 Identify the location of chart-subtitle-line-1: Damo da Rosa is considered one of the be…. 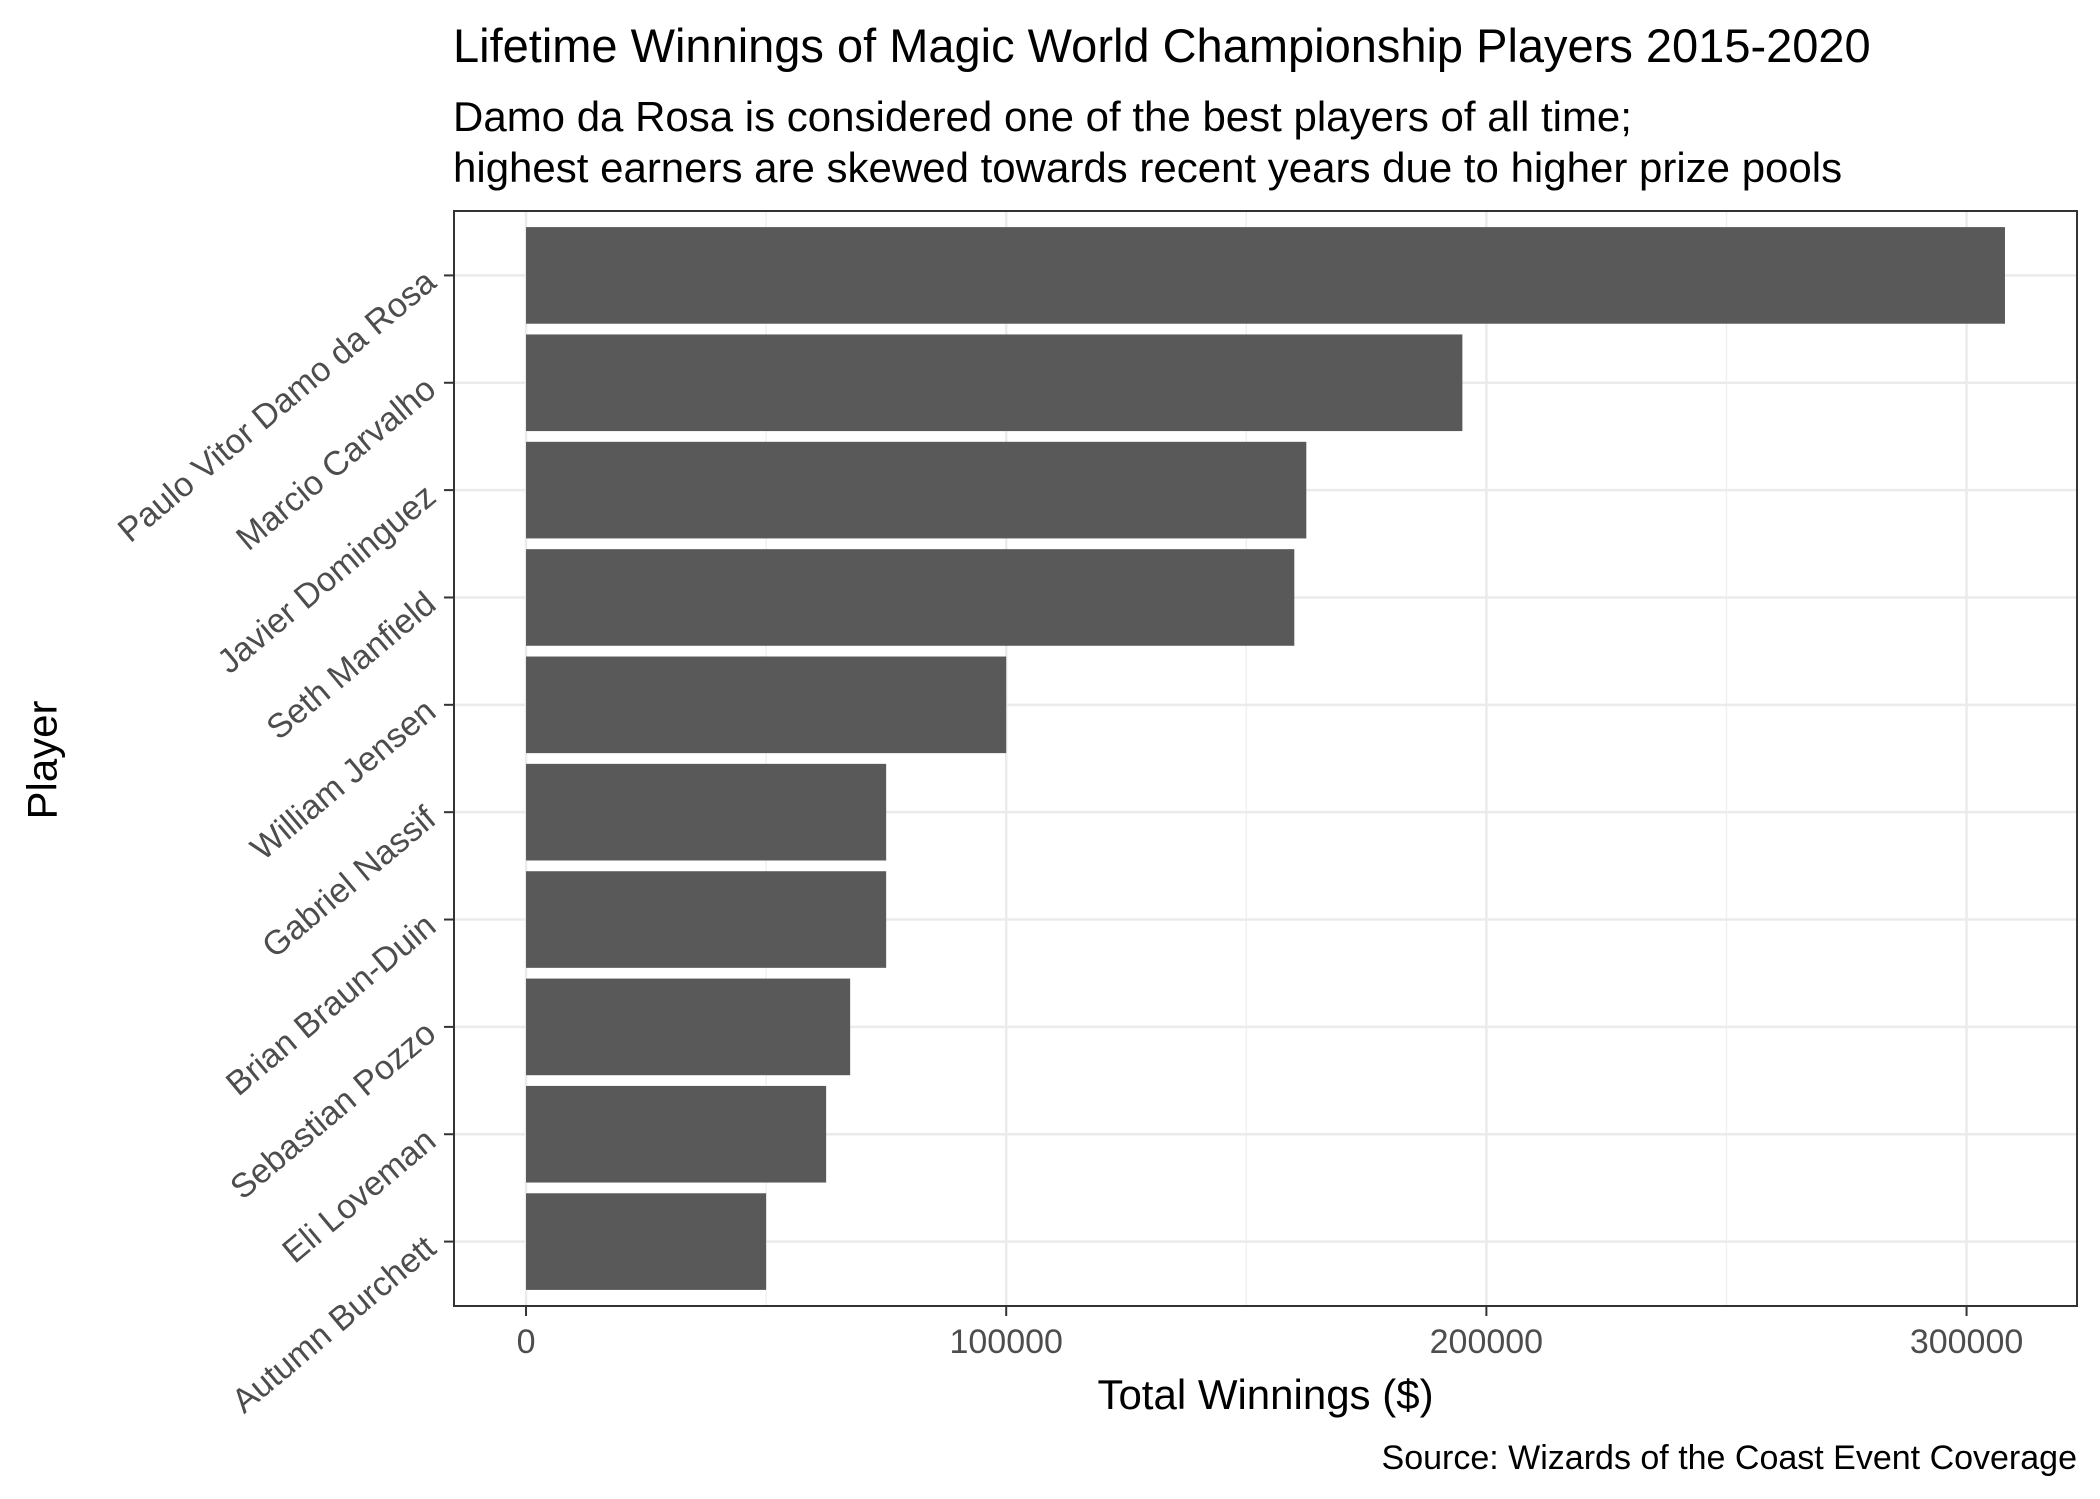
(1042, 116).